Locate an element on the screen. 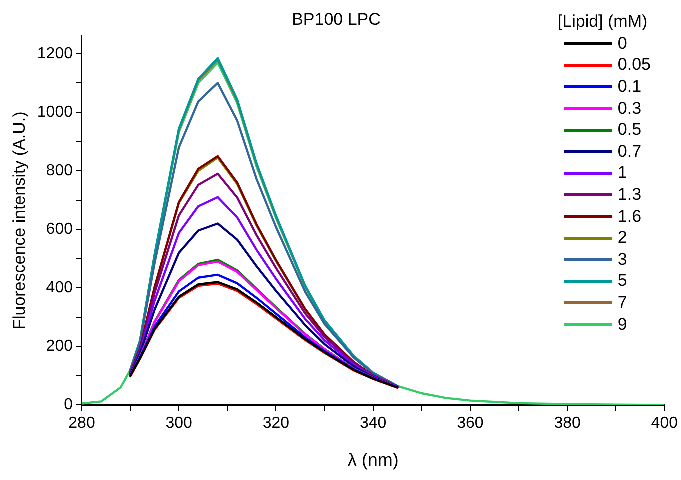  x-tick-label: 320 is located at coordinates (276, 423).